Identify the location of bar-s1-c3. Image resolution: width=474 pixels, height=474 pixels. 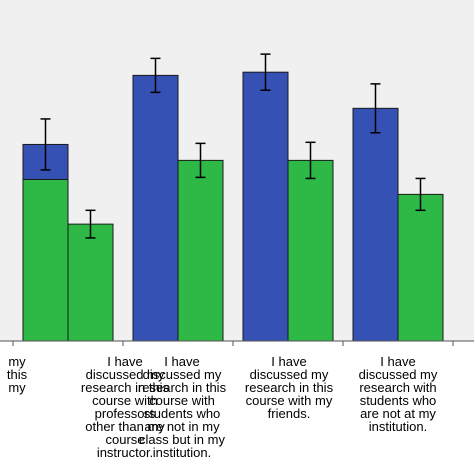
(310, 250).